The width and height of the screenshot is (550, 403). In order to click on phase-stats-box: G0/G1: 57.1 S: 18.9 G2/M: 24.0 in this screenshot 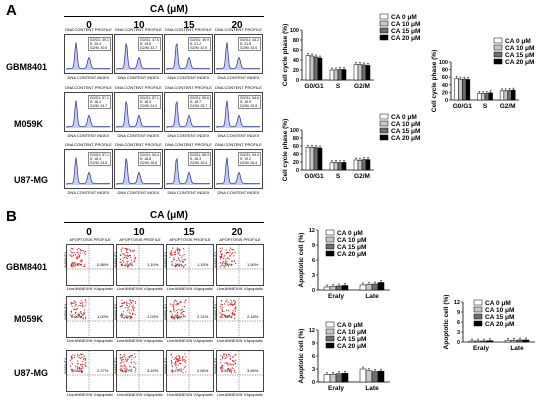, I will do `click(149, 102)`.